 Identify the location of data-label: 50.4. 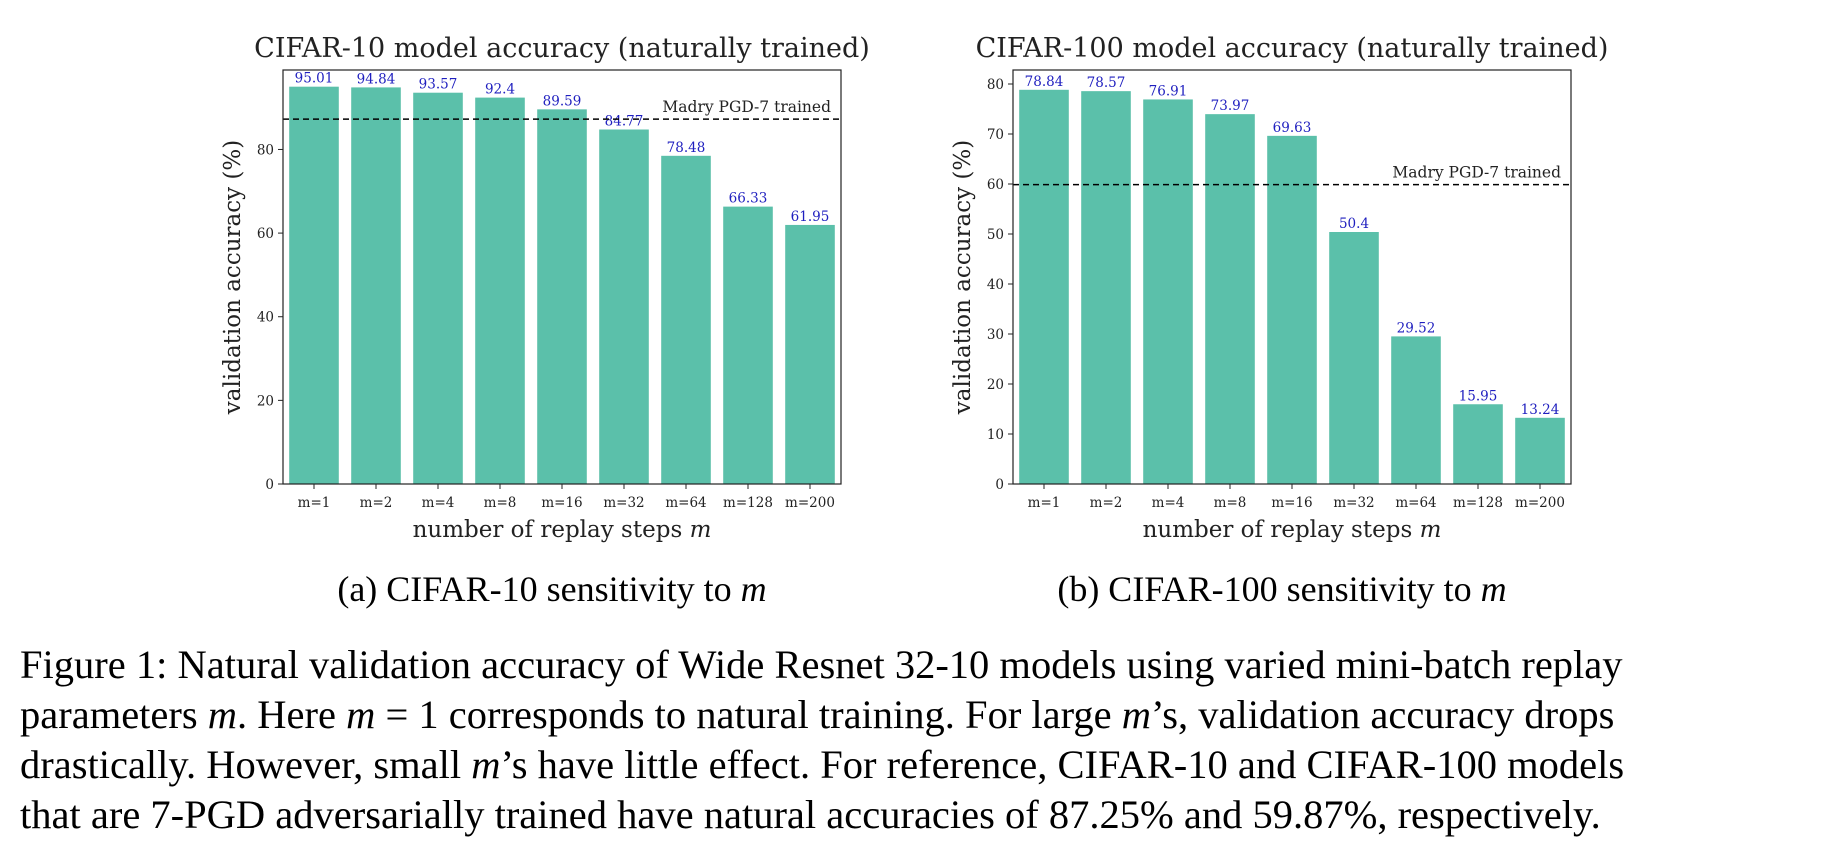
(1354, 224).